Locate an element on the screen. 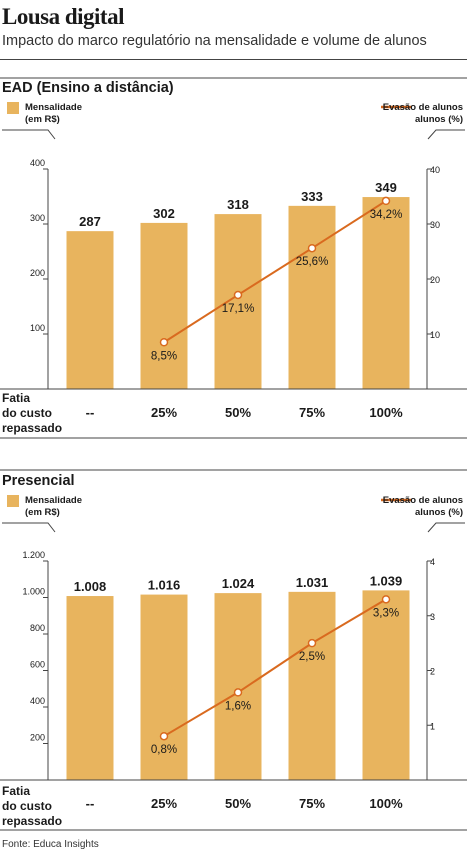  top-divider is located at coordinates (233, 59).